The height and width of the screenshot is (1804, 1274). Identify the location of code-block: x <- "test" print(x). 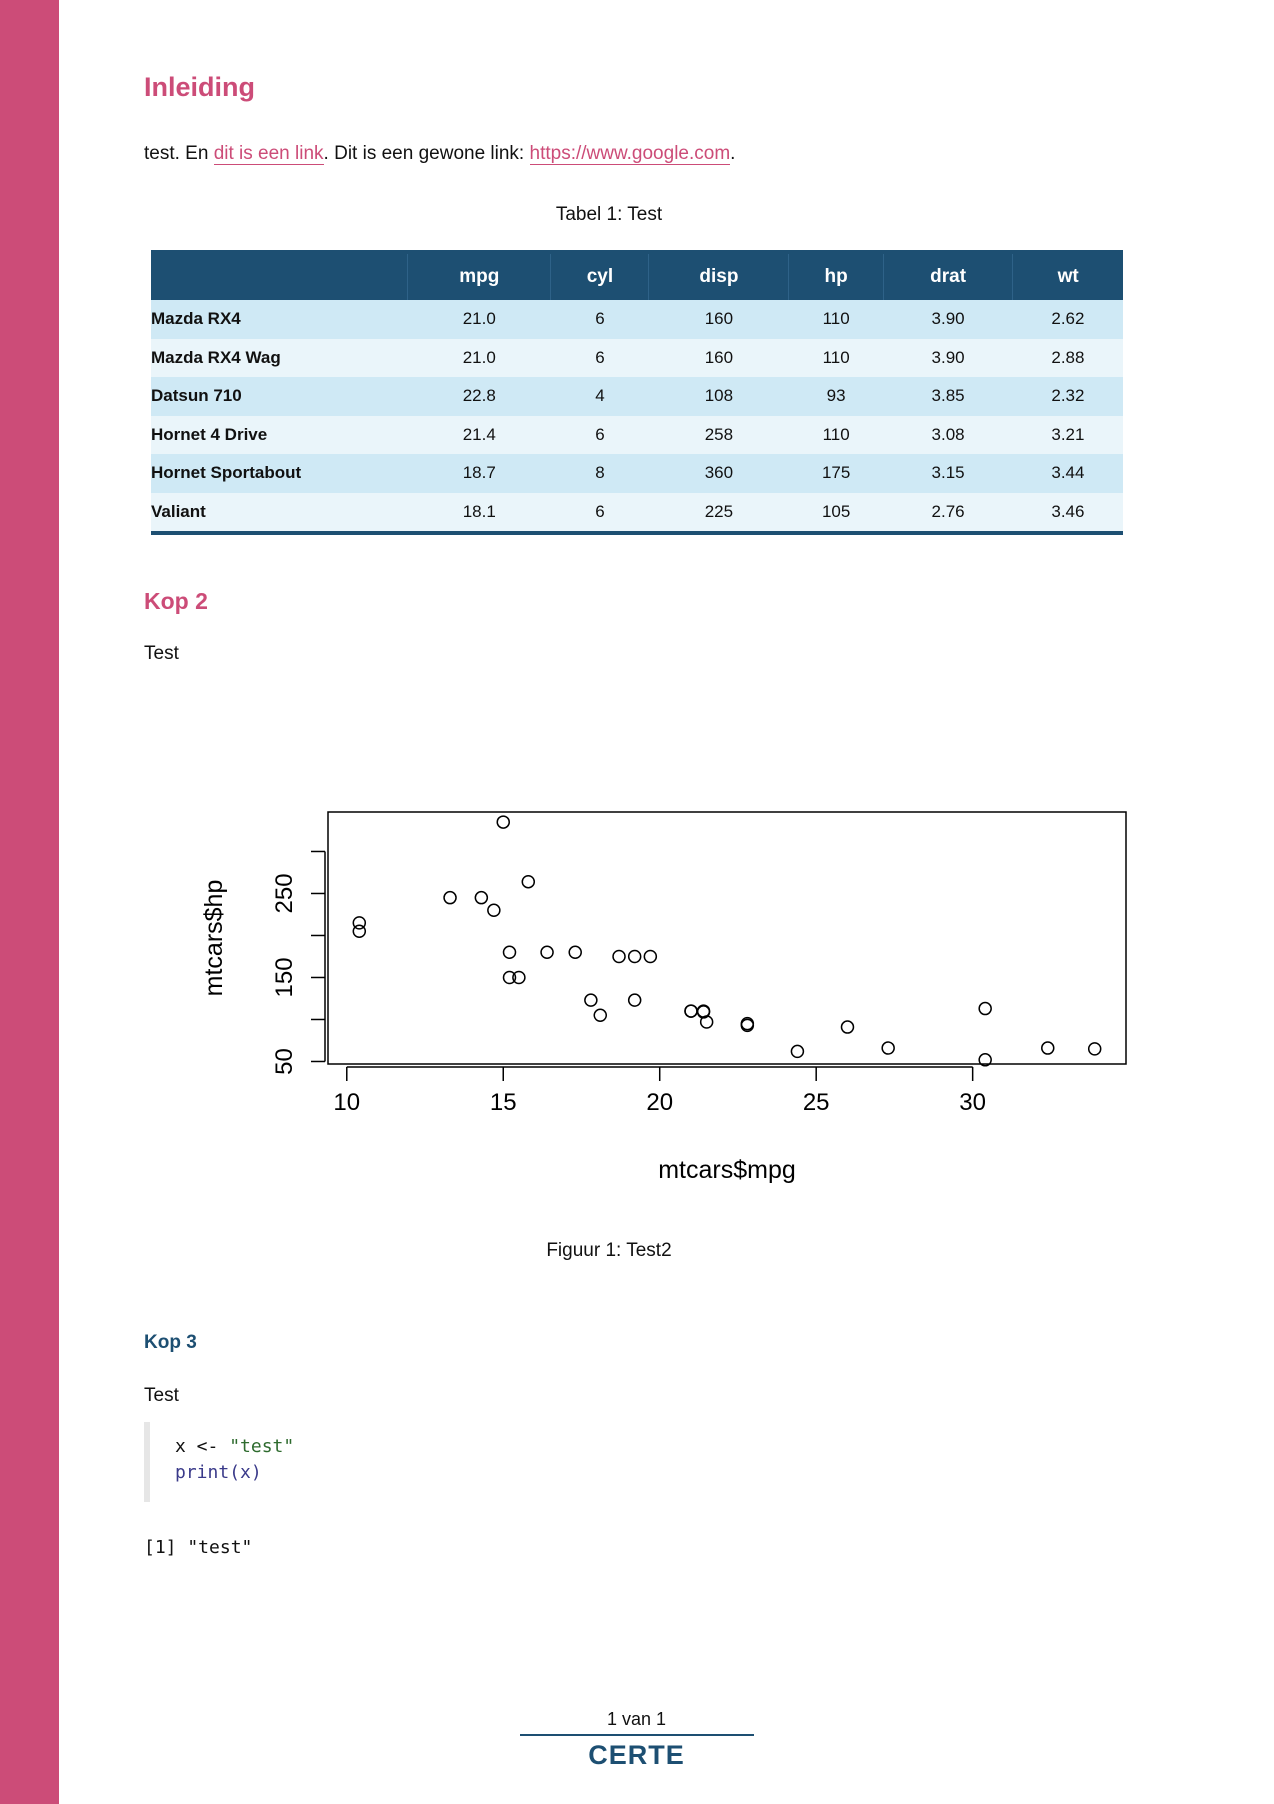
(344, 1462).